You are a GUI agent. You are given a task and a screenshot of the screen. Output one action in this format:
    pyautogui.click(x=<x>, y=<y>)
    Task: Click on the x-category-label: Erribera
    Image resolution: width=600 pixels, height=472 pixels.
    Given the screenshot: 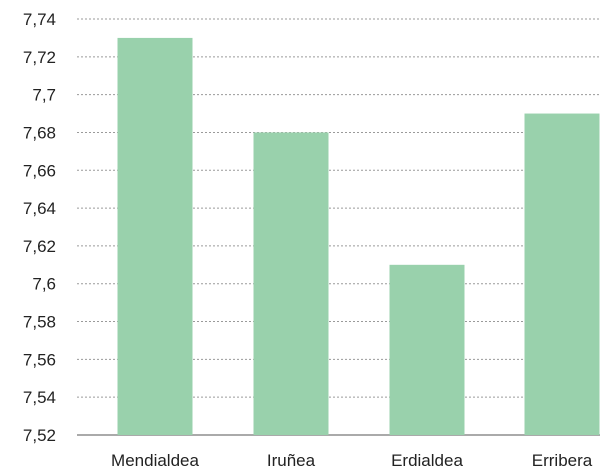 What is the action you would take?
    pyautogui.click(x=562, y=460)
    